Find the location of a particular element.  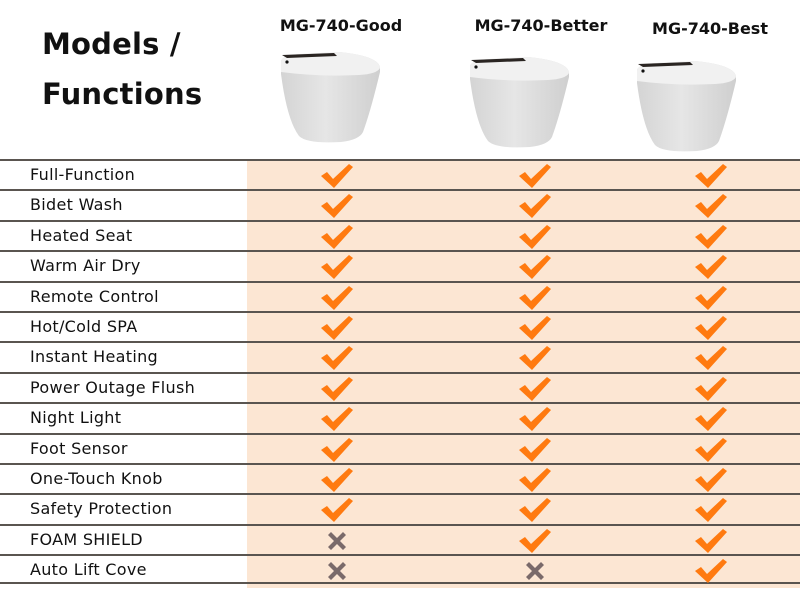

feature-row: Remote Control is located at coordinates (400, 295).